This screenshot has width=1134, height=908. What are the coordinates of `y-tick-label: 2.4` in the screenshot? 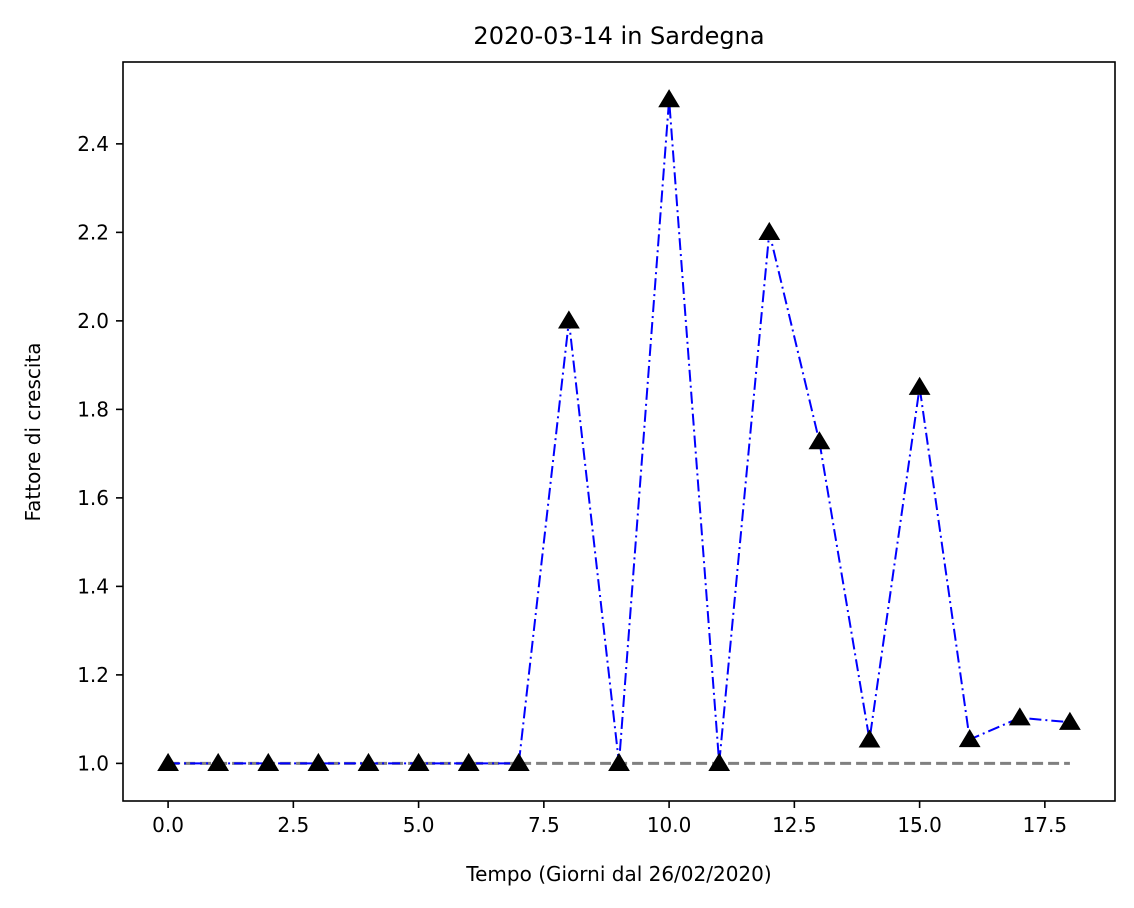 It's located at (93, 144).